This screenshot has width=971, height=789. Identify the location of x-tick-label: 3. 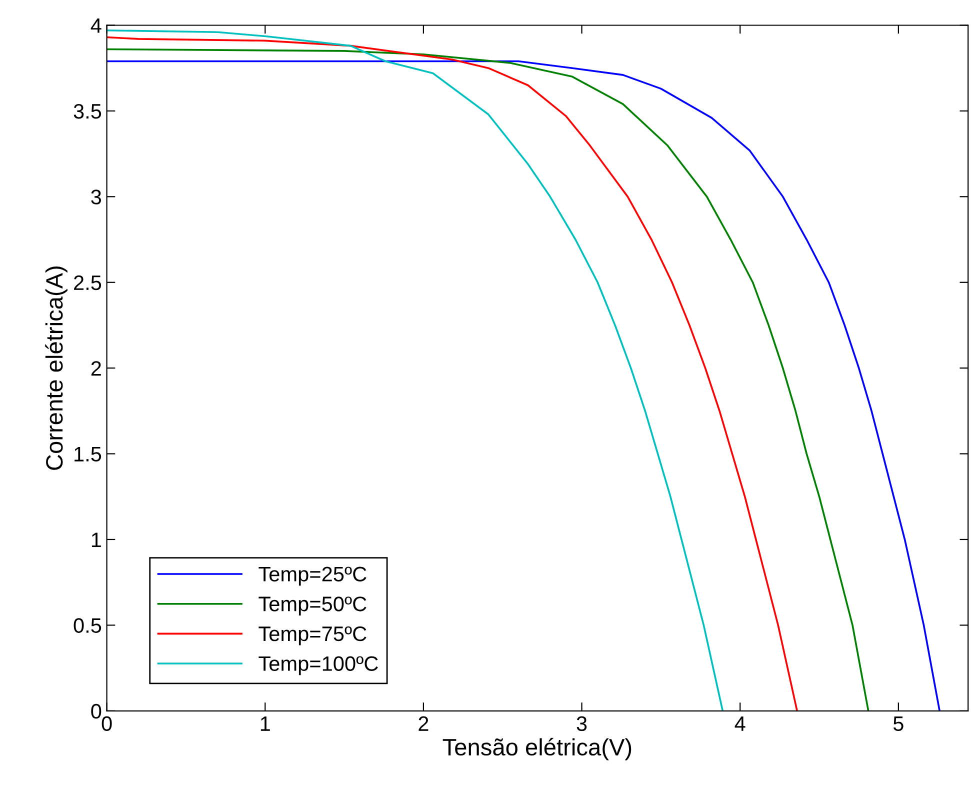
(581, 724).